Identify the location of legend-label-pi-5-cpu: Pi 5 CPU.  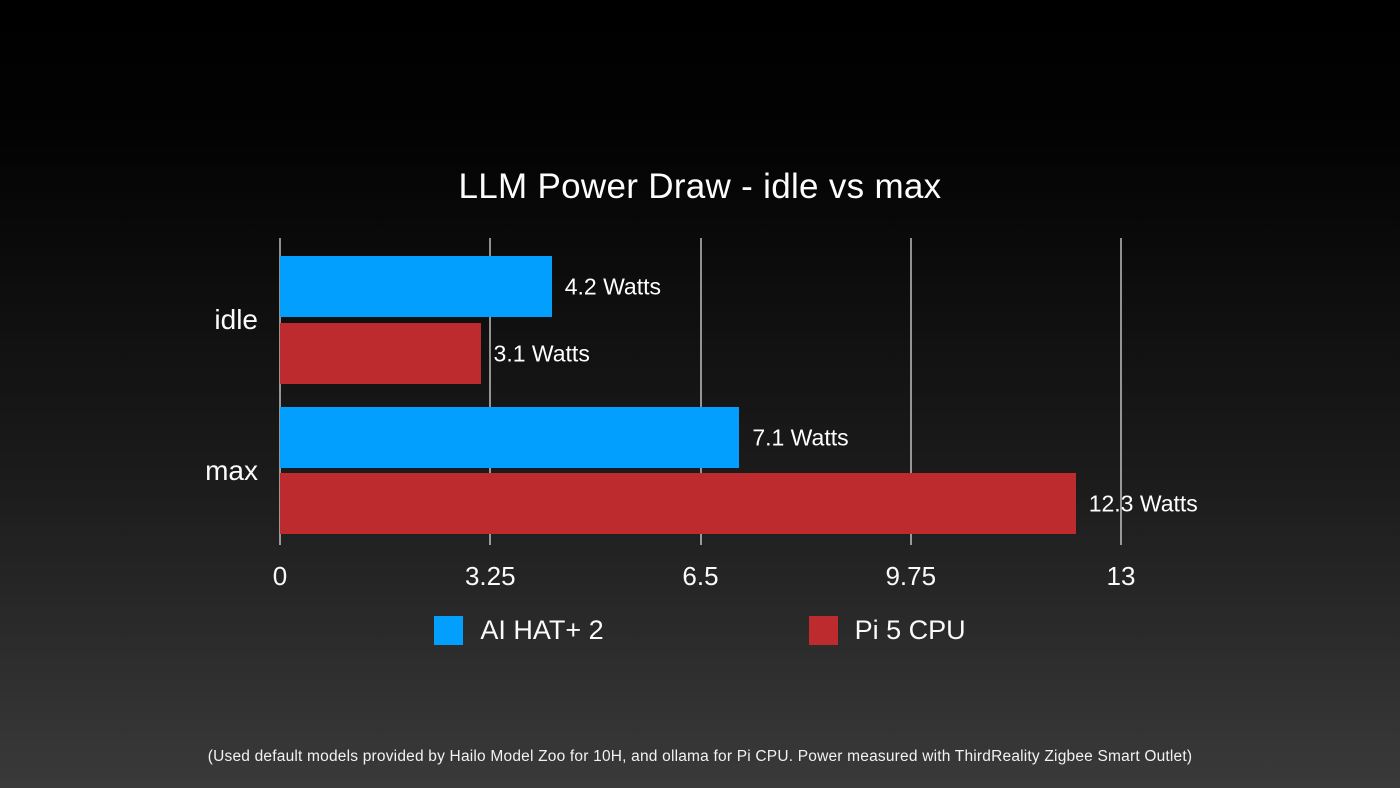
(910, 630).